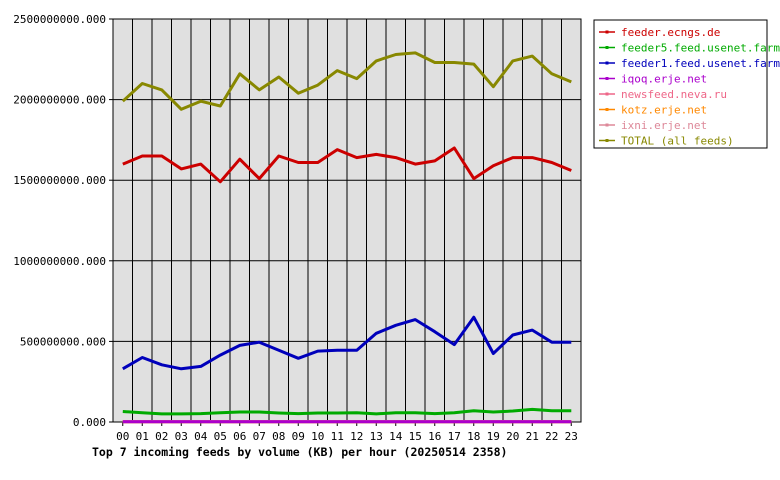 The image size is (780, 480). What do you see at coordinates (700, 48) in the screenshot?
I see `legend-label: feeder5.feed.usenet.farm` at bounding box center [700, 48].